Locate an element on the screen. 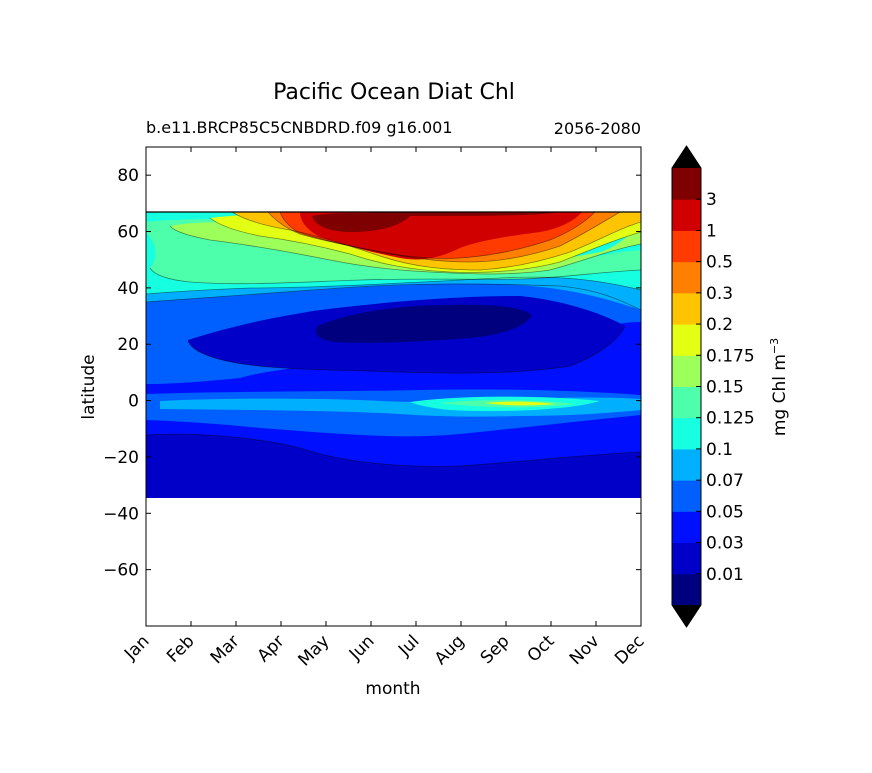 This screenshot has height=773, width=872. colorbar-tick-label-8: 0.2 is located at coordinates (719, 325).